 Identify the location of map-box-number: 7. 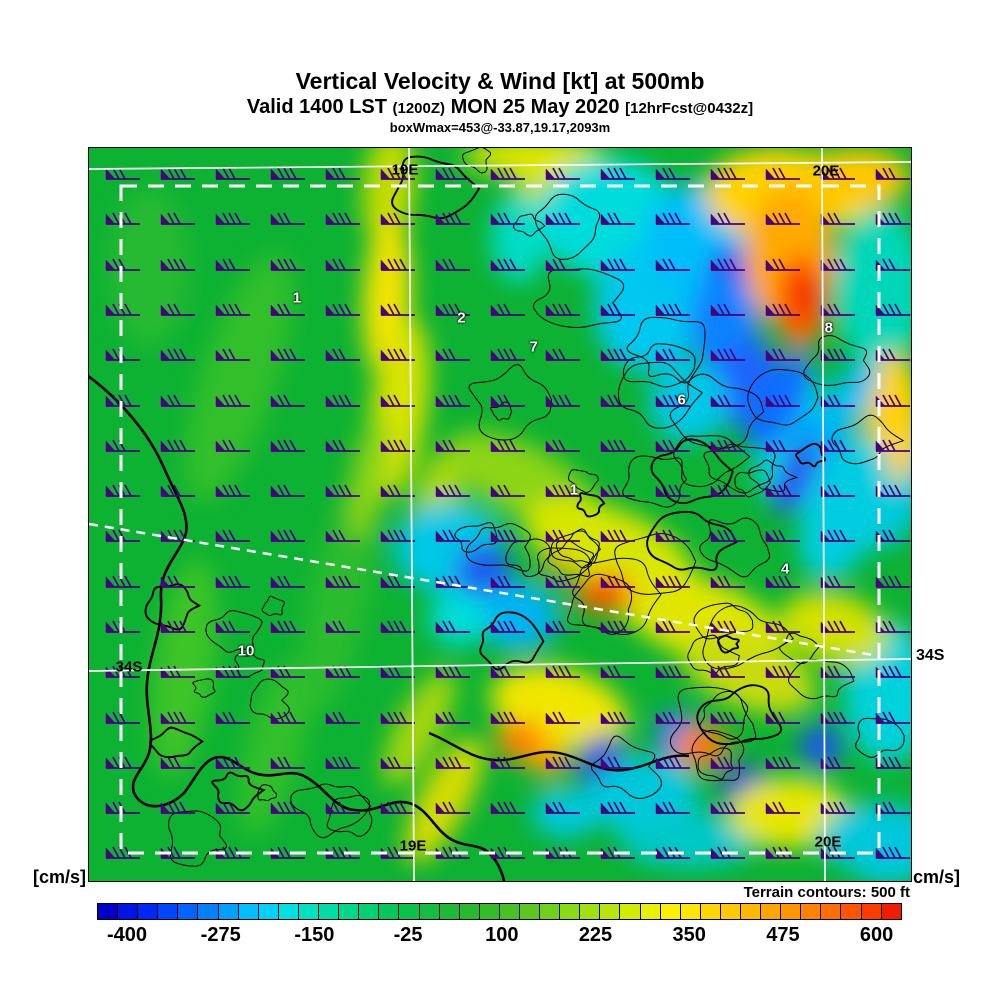
(533, 347).